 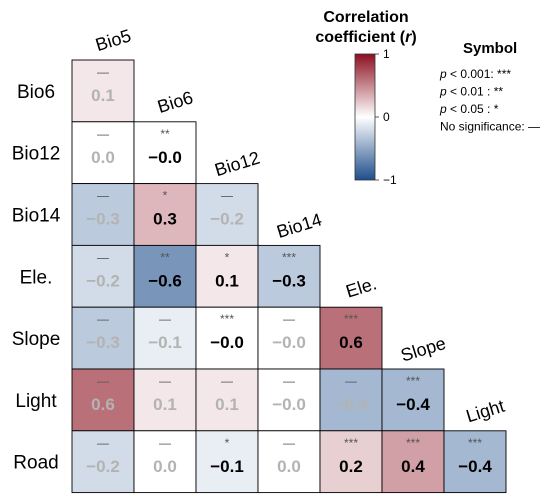 I want to click on cell-value: 0.3, so click(x=165, y=219).